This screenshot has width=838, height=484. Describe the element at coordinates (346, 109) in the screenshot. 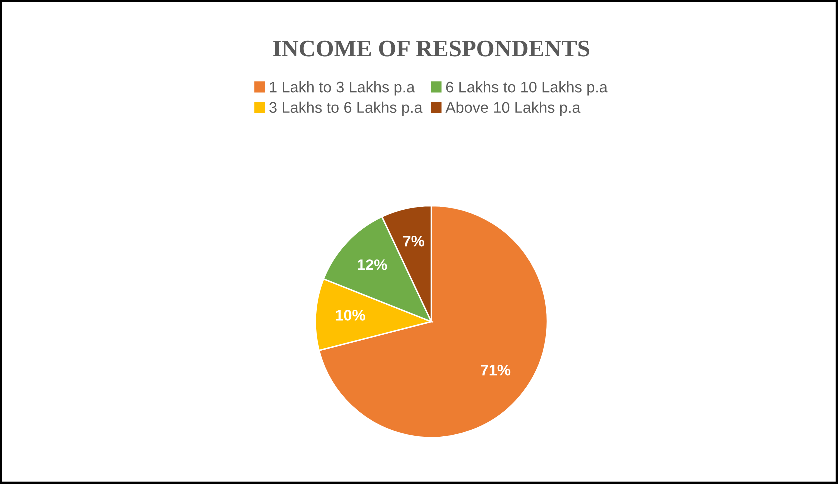

I see `legend-label: 3 Lakhs to 6 Lakhs p.a` at that location.